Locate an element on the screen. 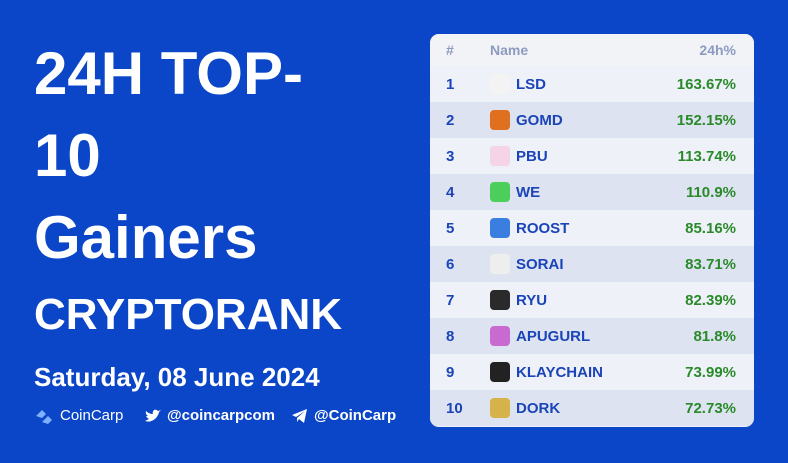 Image resolution: width=788 pixels, height=463 pixels. coin: GOMD is located at coordinates (567, 120).